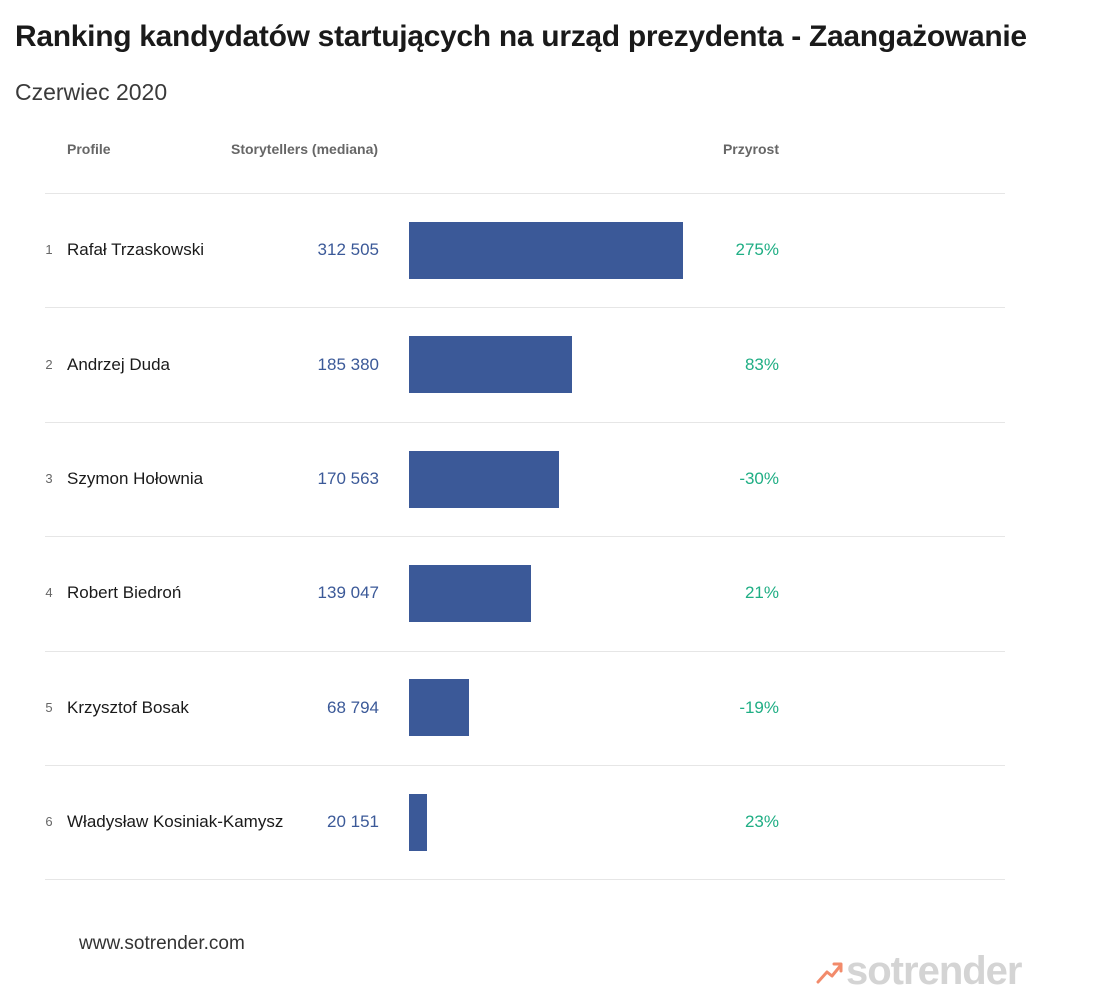  What do you see at coordinates (353, 707) in the screenshot?
I see `storytellers-value: 68 794` at bounding box center [353, 707].